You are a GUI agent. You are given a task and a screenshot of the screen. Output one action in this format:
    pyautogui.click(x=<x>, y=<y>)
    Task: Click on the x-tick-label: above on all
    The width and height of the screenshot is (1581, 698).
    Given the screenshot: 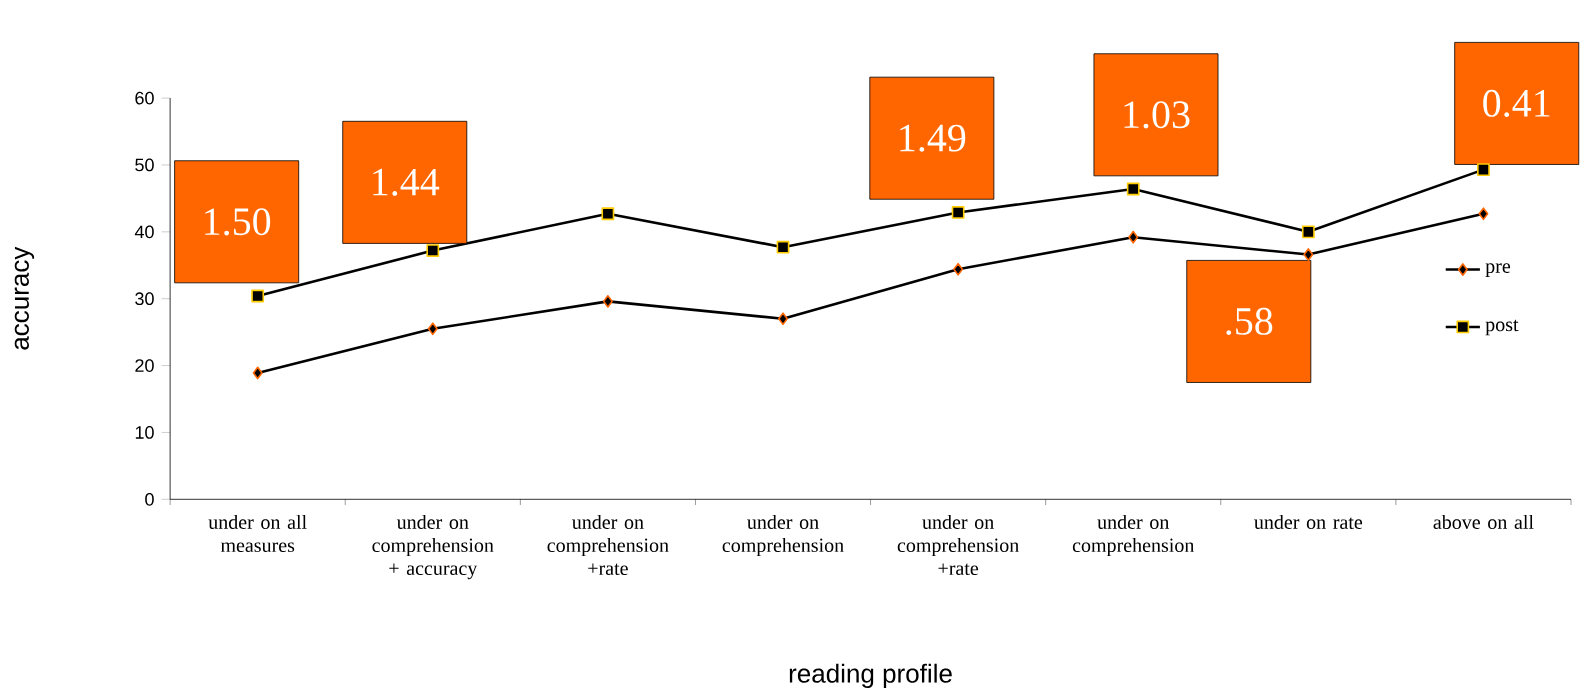 What is the action you would take?
    pyautogui.click(x=1483, y=521)
    